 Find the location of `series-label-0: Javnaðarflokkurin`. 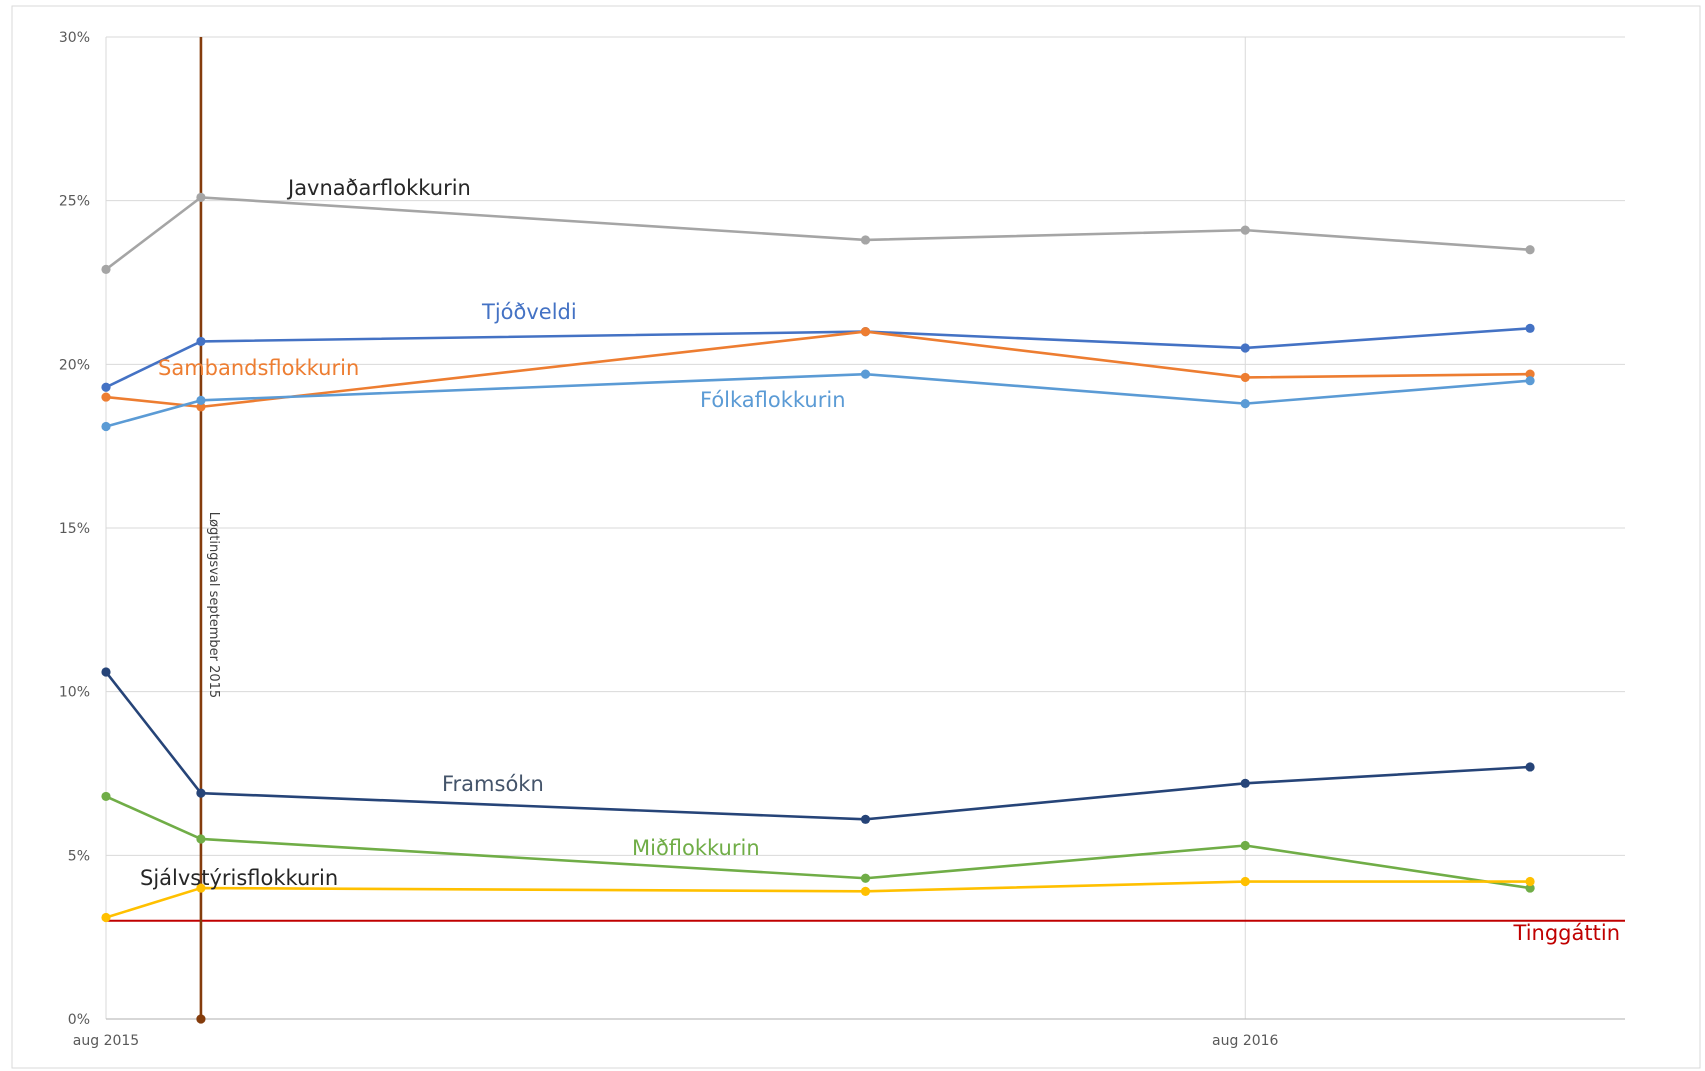

series-label-0: Javnaðarflokkurin is located at coordinates (378, 188).